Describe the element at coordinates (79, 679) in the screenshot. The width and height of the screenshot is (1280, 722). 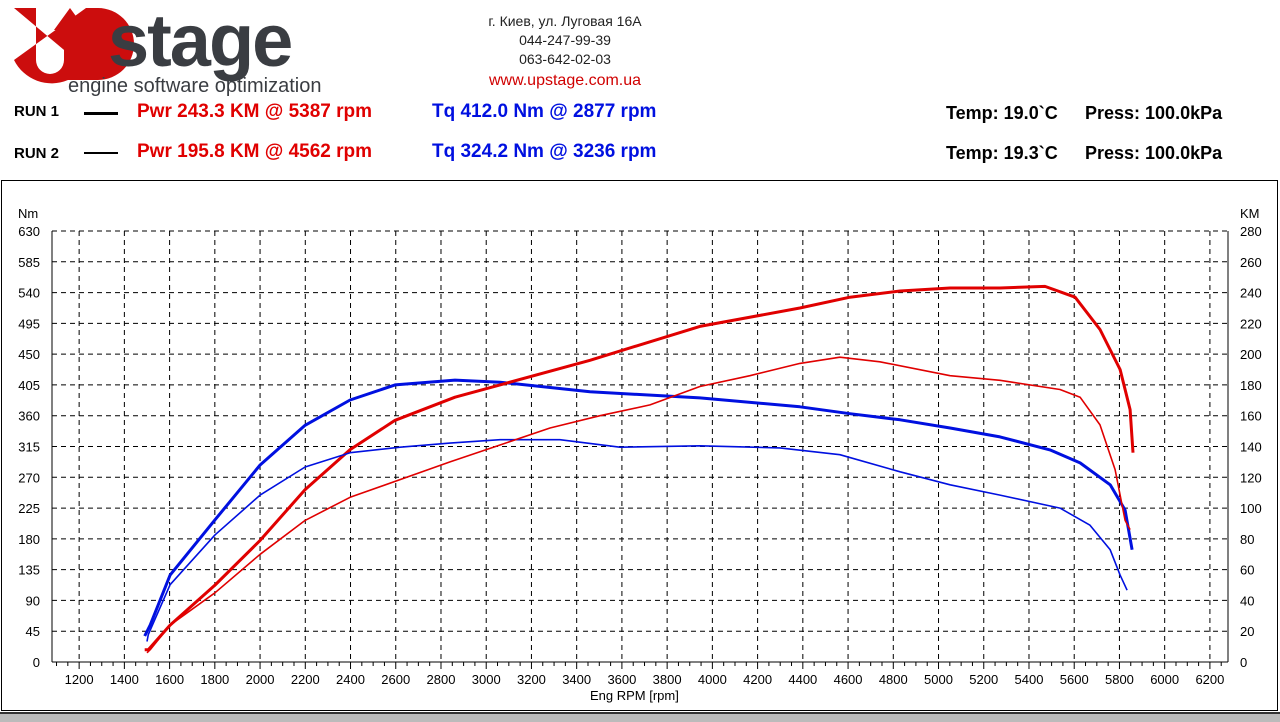
I see `x-tick-label: 1200` at that location.